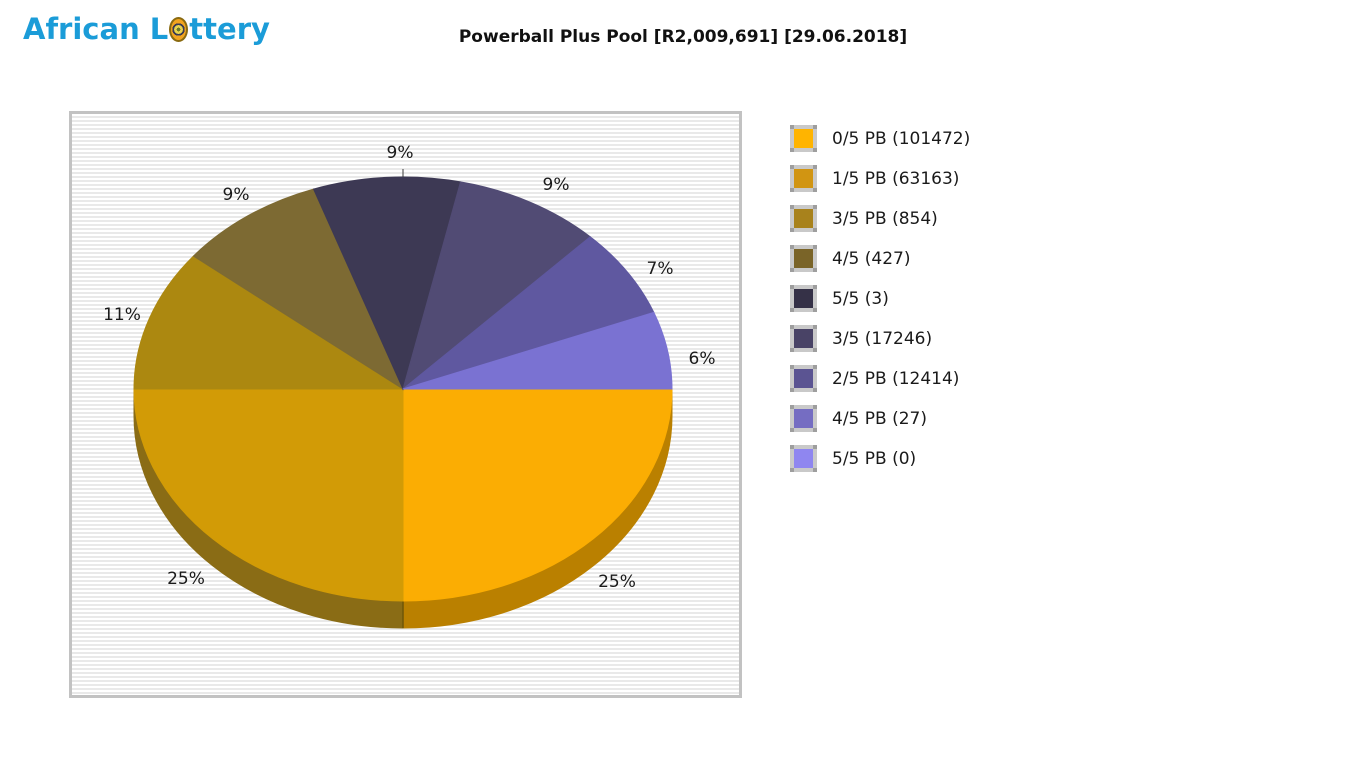 The width and height of the screenshot is (1366, 768). Describe the element at coordinates (537, 495) in the screenshot. I see `pie-slice-0-5-pb` at that location.